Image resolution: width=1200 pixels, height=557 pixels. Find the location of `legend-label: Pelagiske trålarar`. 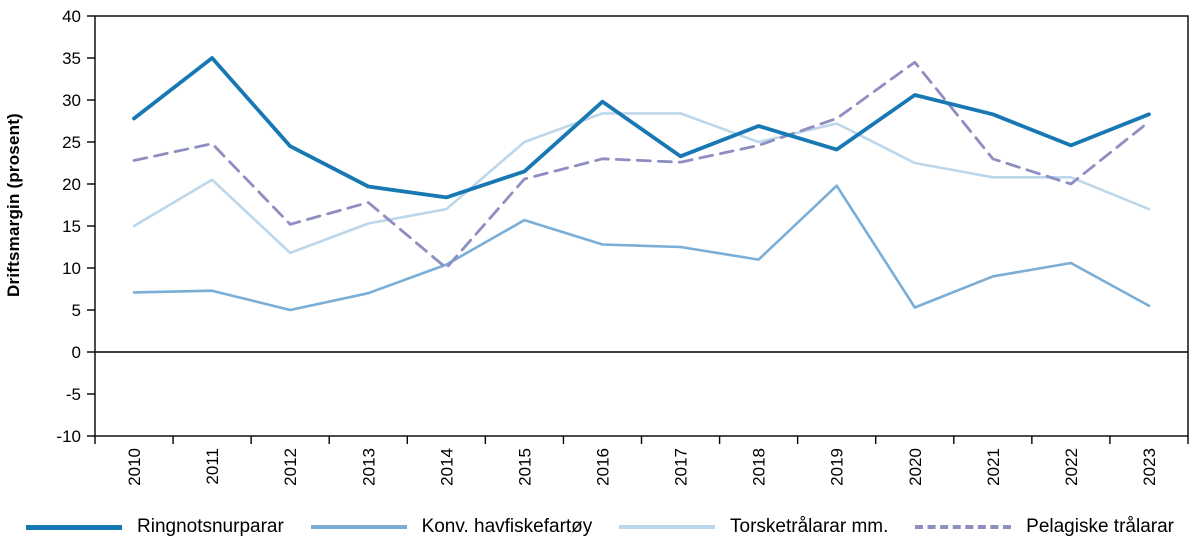

legend-label: Pelagiske trålarar is located at coordinates (1100, 526).